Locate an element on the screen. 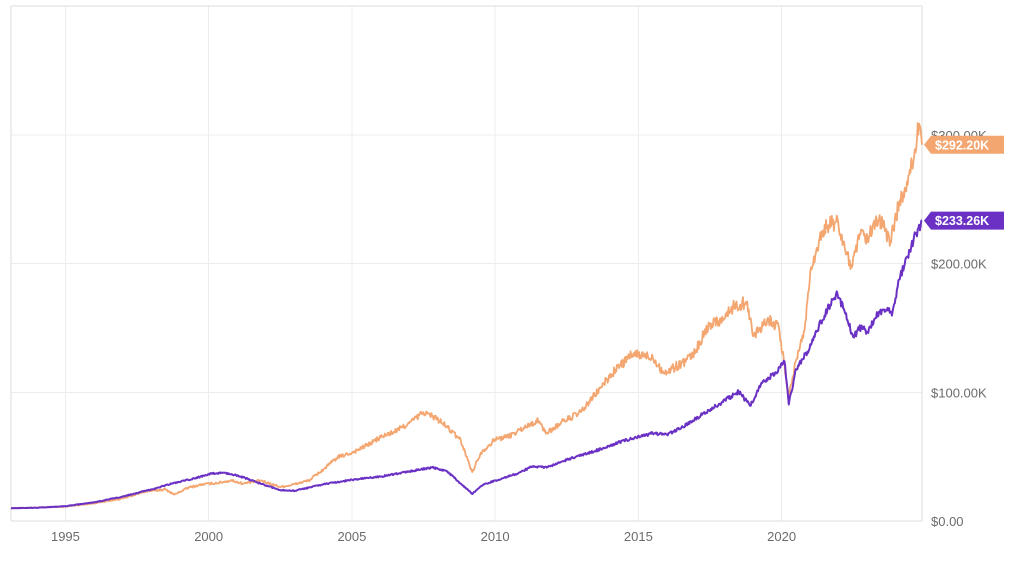 The height and width of the screenshot is (565, 1024). x-tick-label: 2020 is located at coordinates (781, 536).